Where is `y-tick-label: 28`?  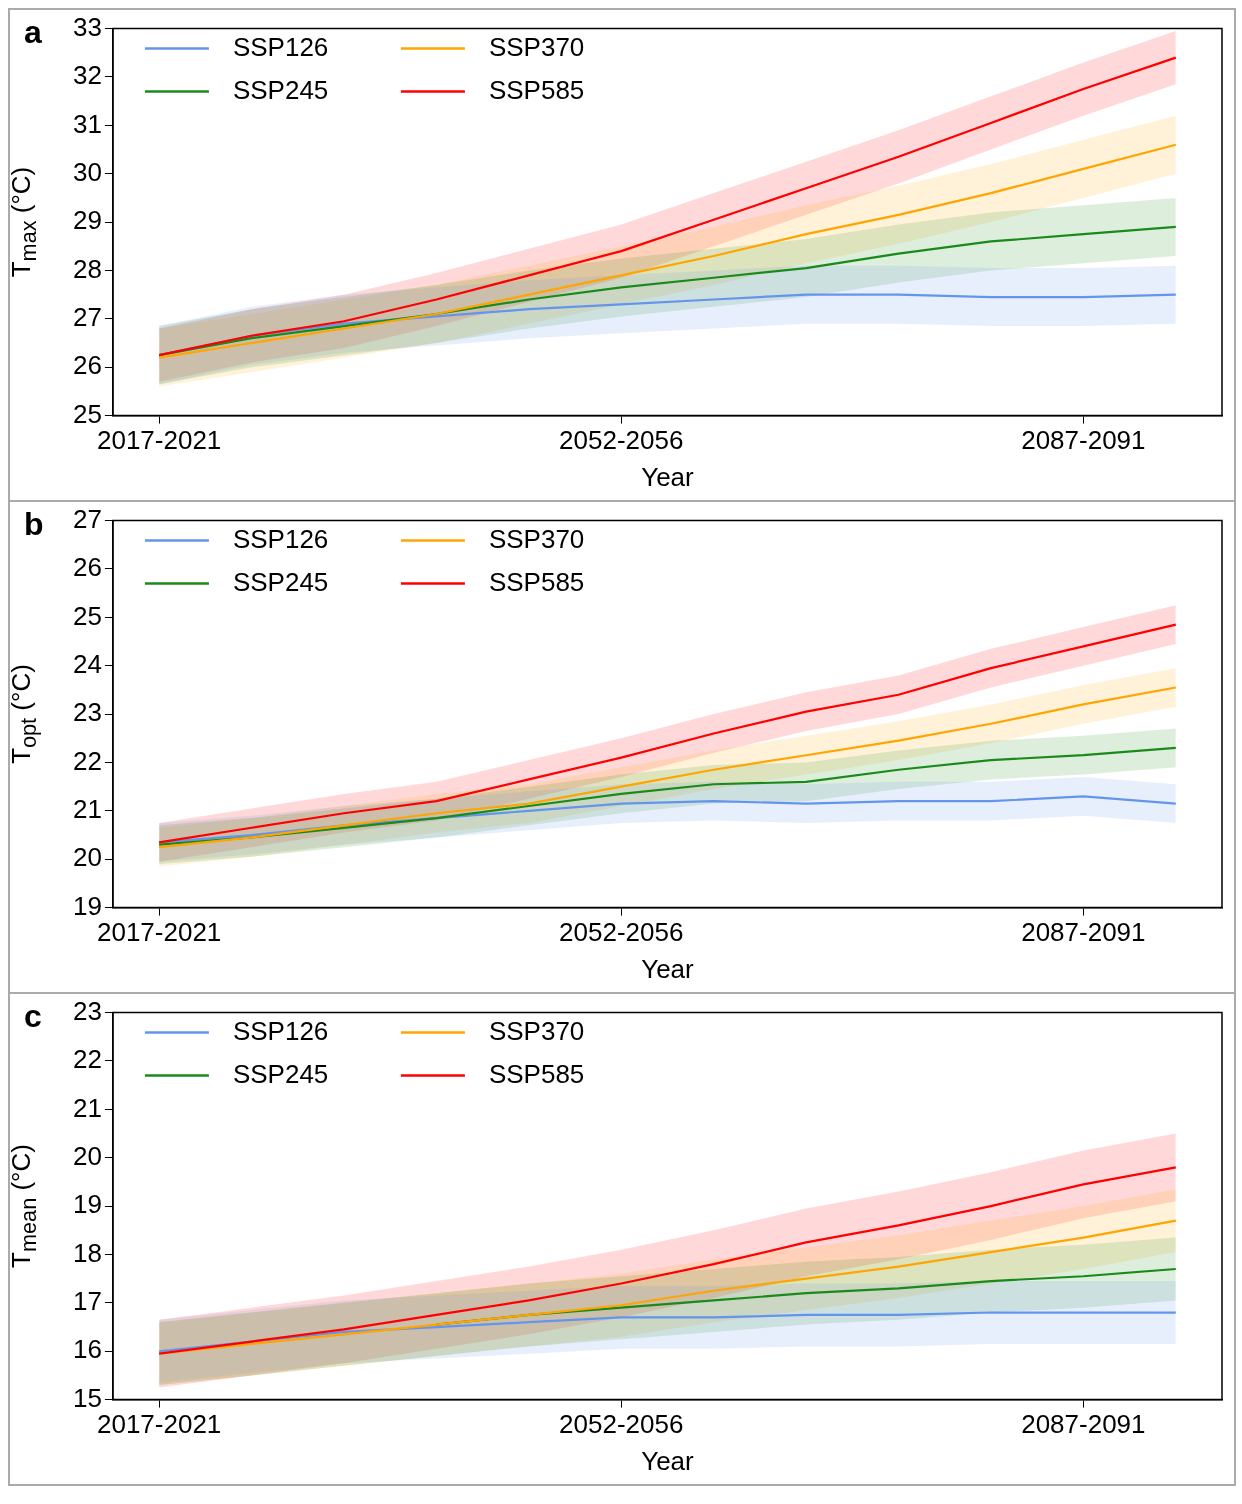 y-tick-label: 28 is located at coordinates (87, 268).